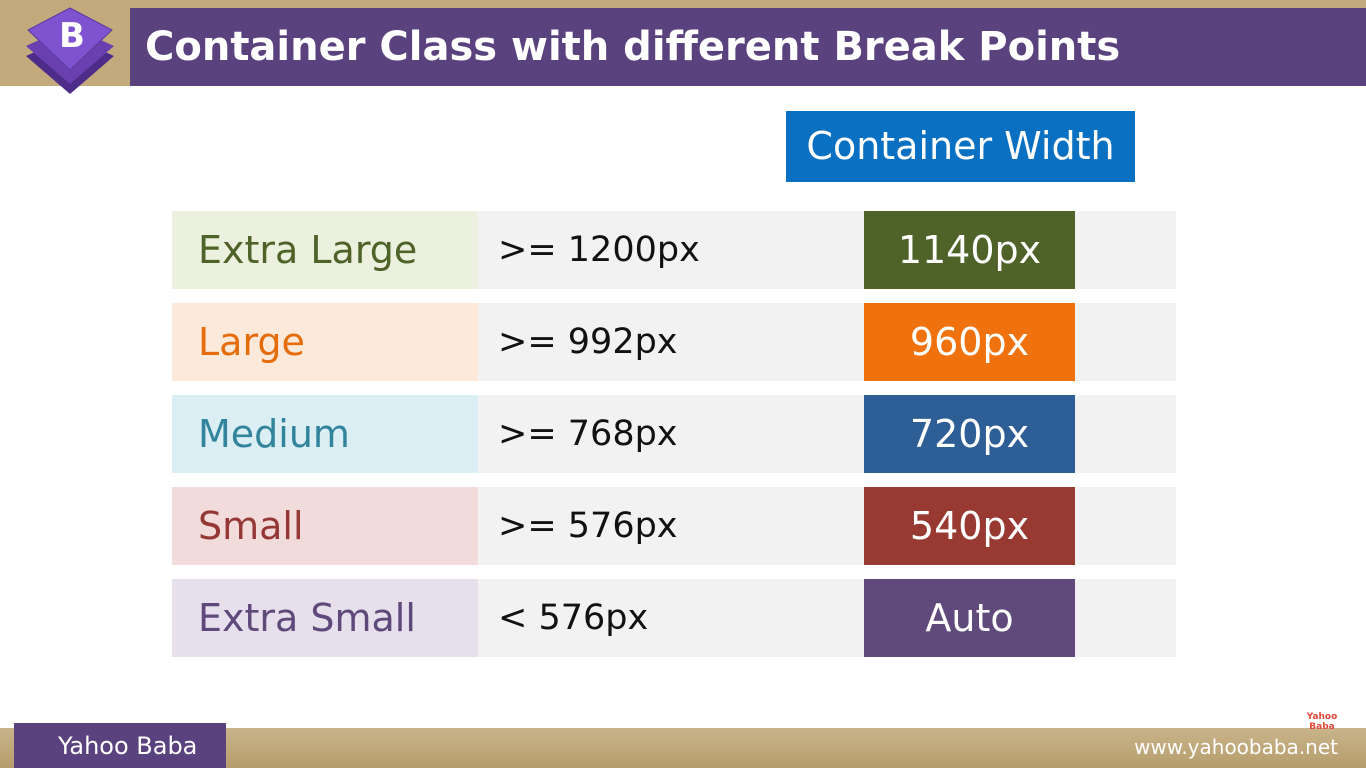 This screenshot has height=770, width=1366. Describe the element at coordinates (325, 250) in the screenshot. I see `size-name: Extra Large` at that location.